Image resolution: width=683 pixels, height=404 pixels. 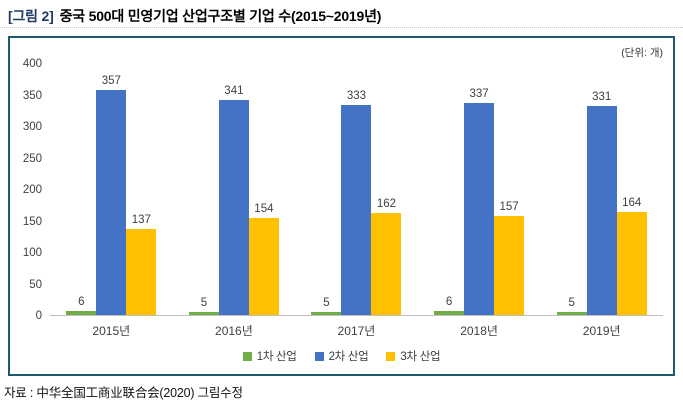 I want to click on bar-value-label: 357, so click(x=111, y=80).